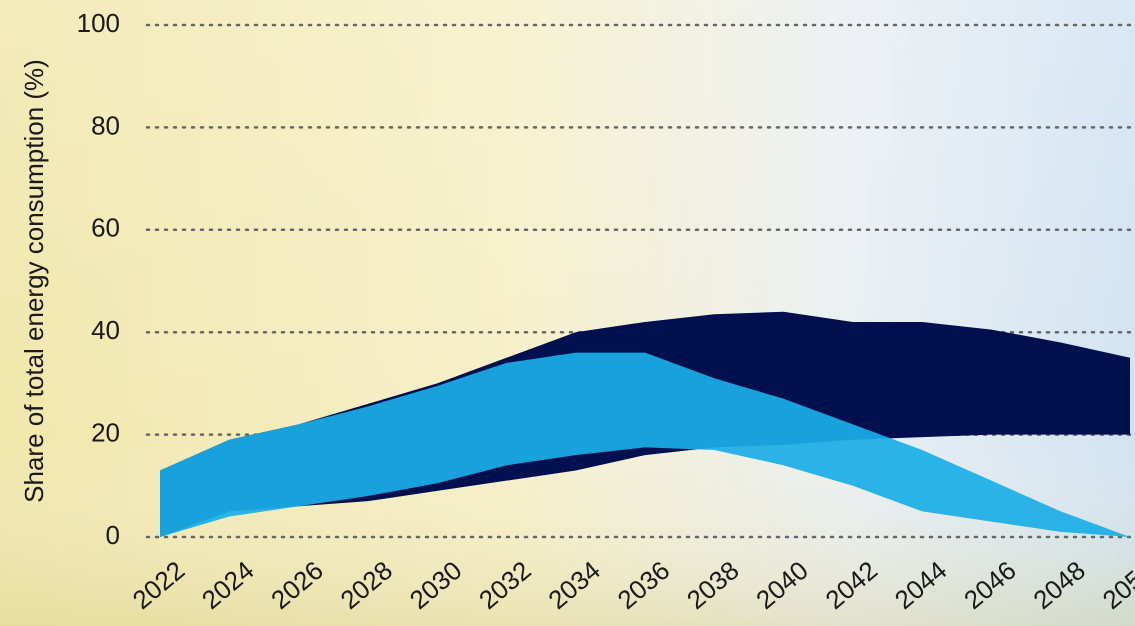 The image size is (1135, 626). I want to click on y-axis-label: Share of total energy consumption (%), so click(34, 281).